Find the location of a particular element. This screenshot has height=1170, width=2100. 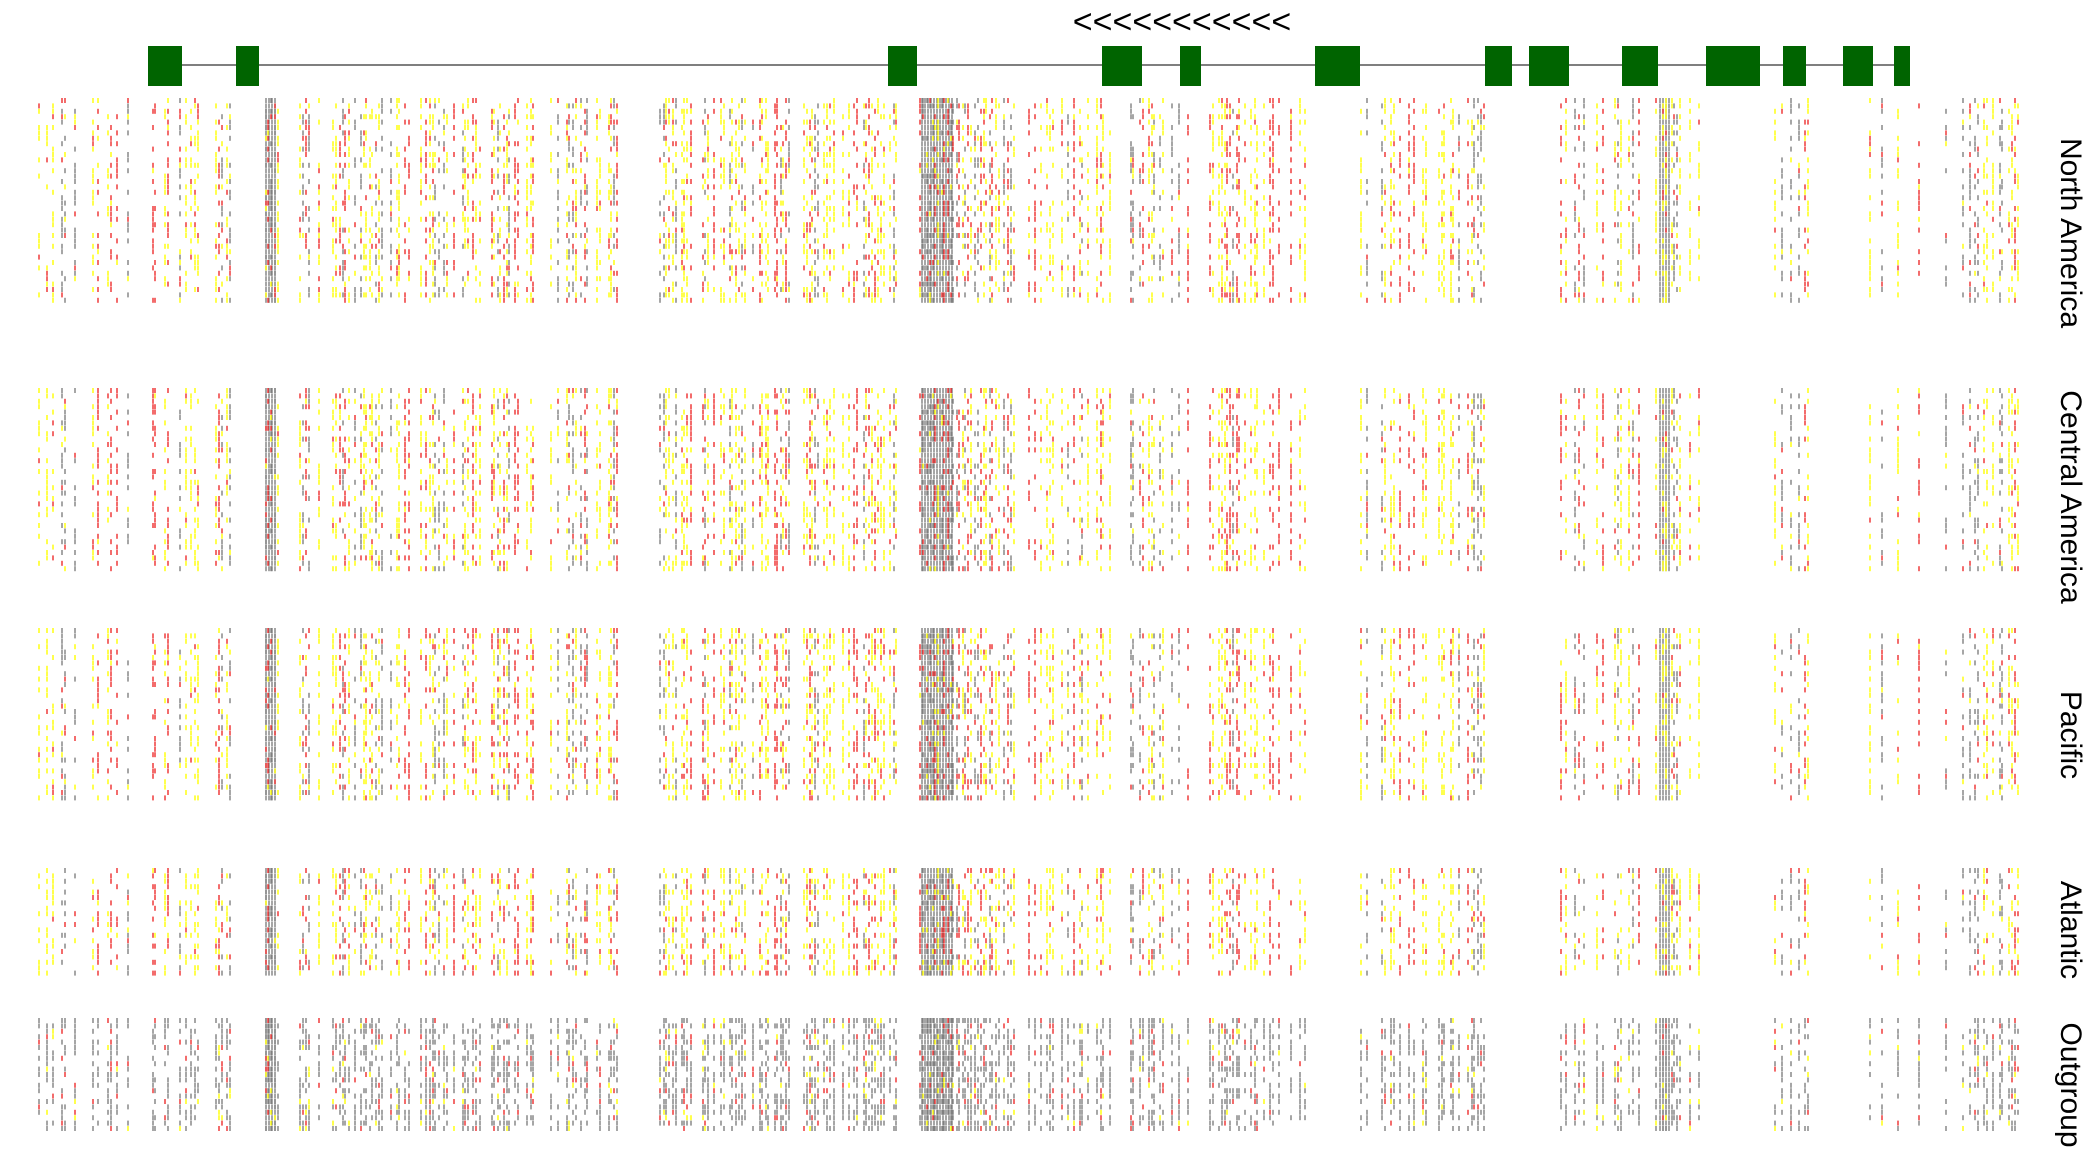

gene-model: <<<<<<<<<<< is located at coordinates (1029, 44).